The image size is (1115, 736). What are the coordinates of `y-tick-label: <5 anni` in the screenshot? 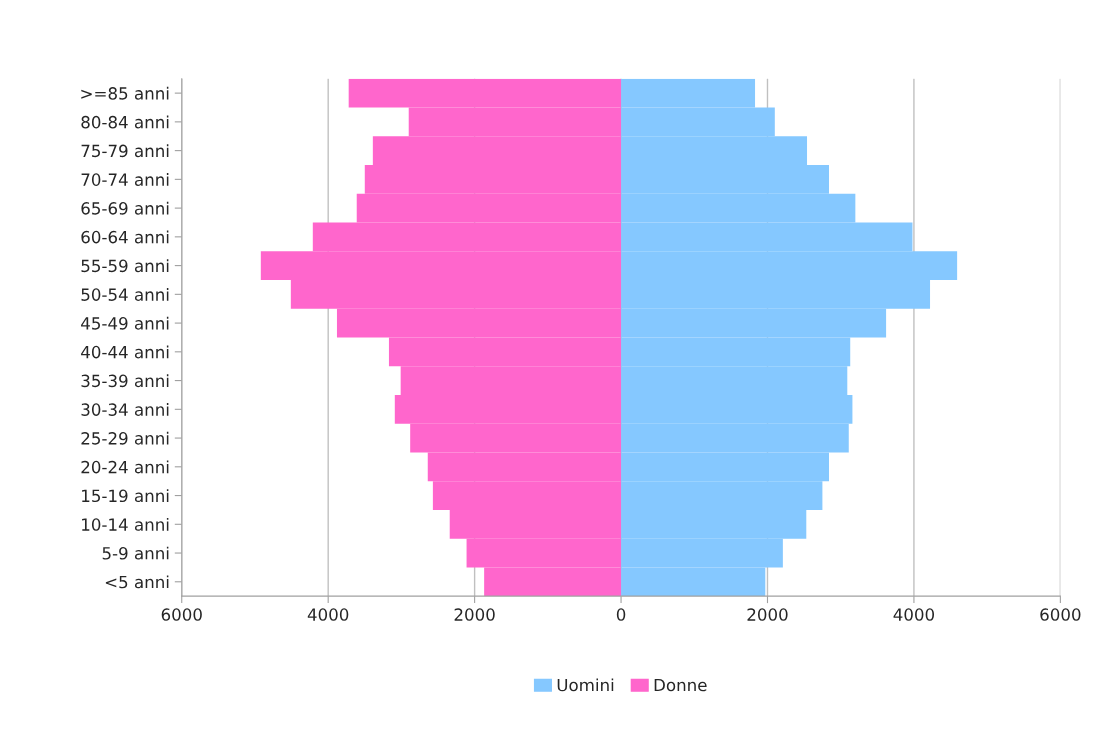 It's located at (137, 582).